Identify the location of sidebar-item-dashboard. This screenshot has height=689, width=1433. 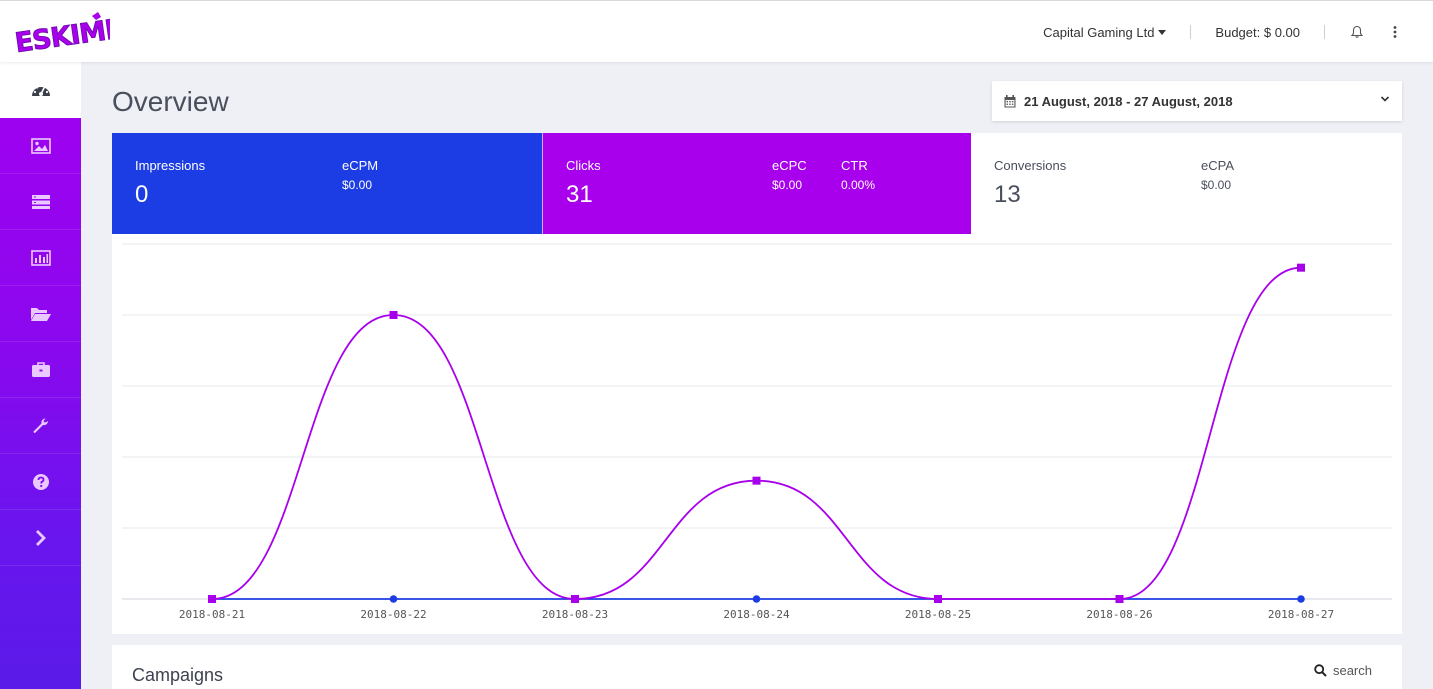
(40, 90).